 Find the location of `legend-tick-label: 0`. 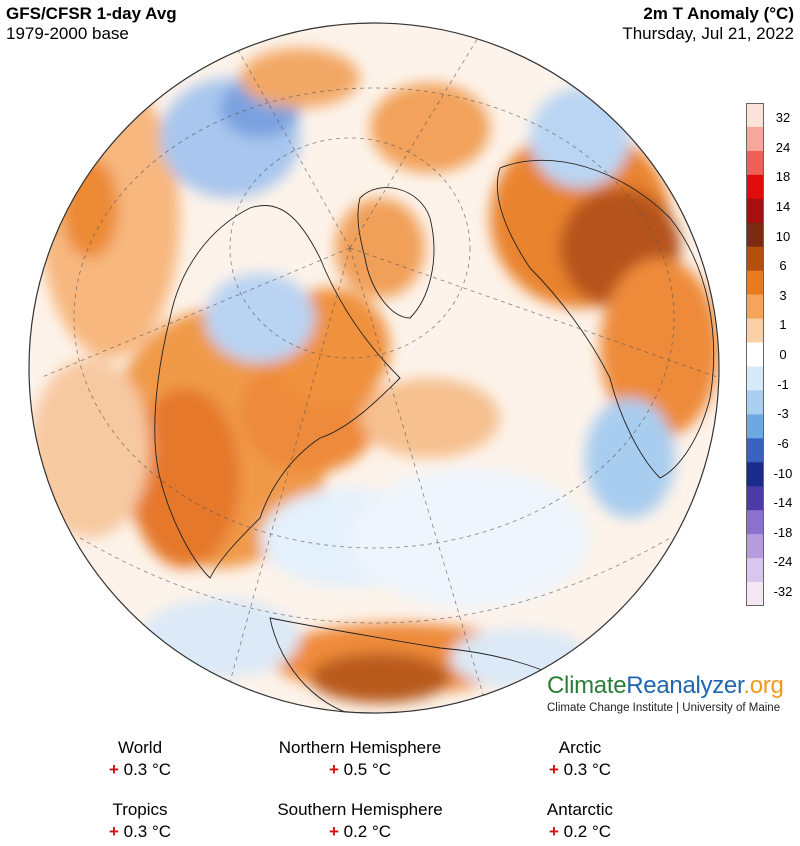

legend-tick-label: 0 is located at coordinates (783, 354).